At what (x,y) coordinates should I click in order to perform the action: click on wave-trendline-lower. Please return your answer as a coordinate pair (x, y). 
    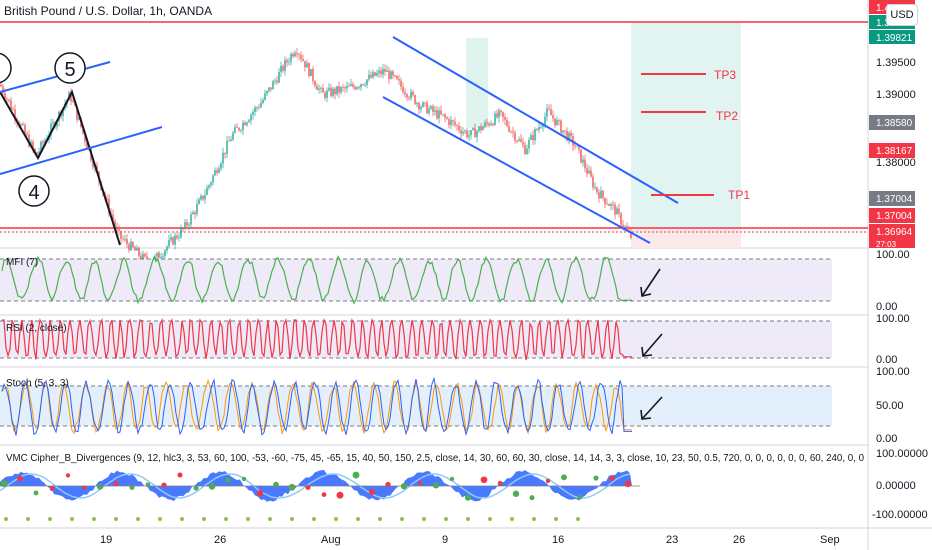
    Looking at the image, I should click on (81, 150).